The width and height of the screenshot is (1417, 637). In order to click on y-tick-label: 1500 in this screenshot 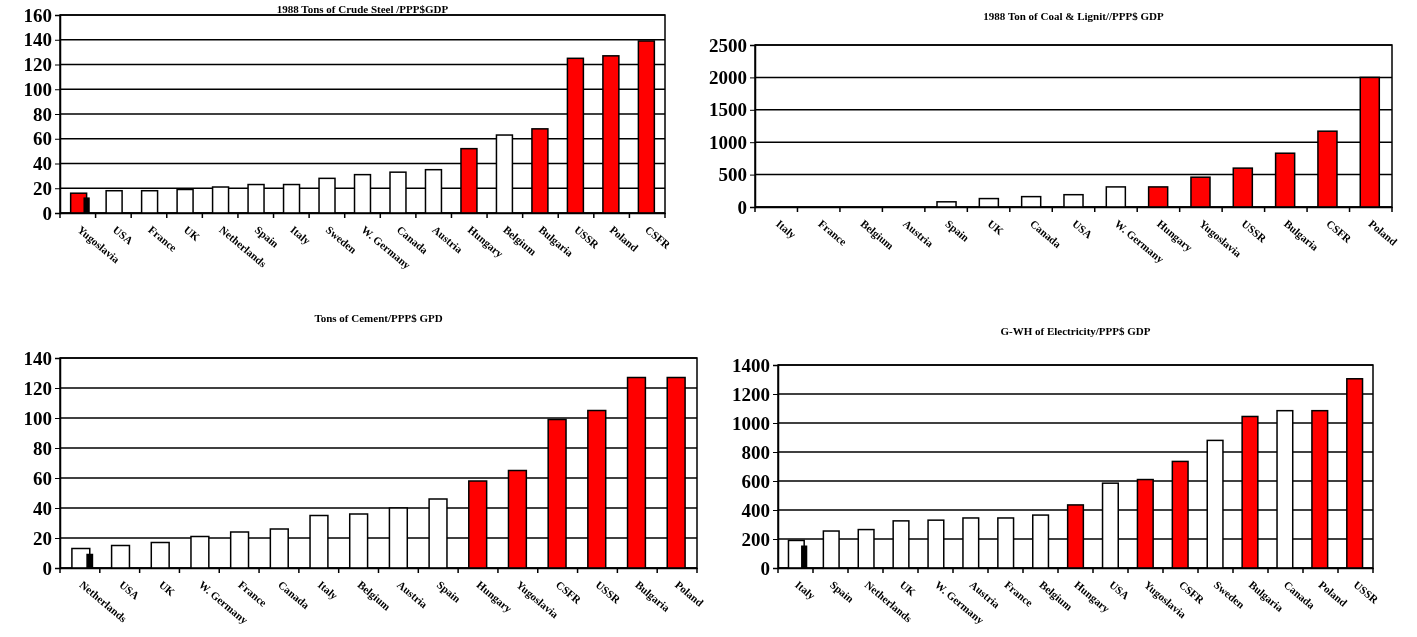, I will do `click(728, 110)`.